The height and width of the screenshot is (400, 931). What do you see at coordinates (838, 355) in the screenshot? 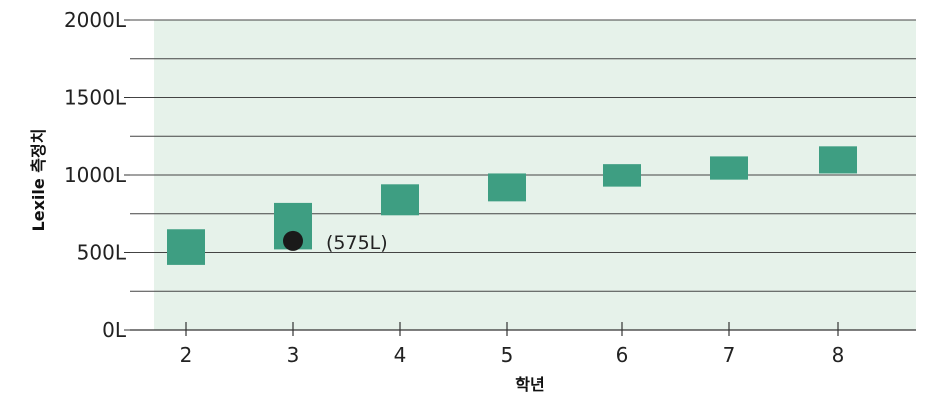
I see `x-tick-label: 8` at bounding box center [838, 355].